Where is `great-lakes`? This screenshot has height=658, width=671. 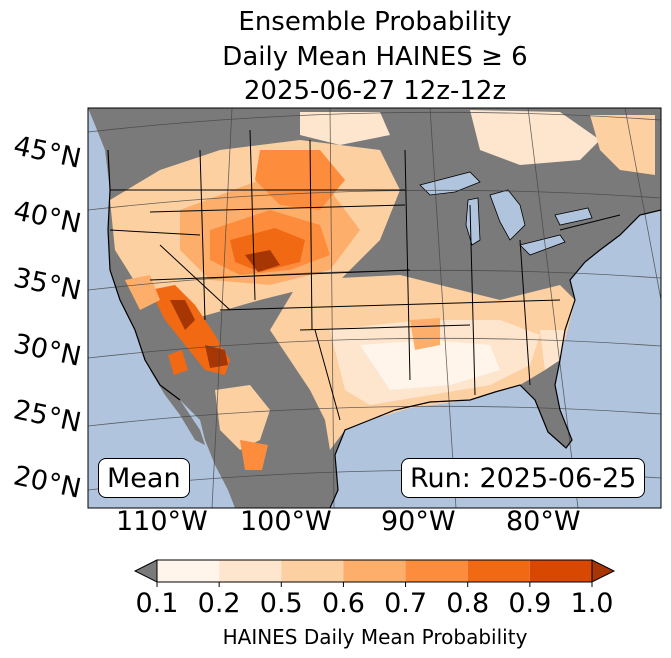 great-lakes is located at coordinates (506, 213).